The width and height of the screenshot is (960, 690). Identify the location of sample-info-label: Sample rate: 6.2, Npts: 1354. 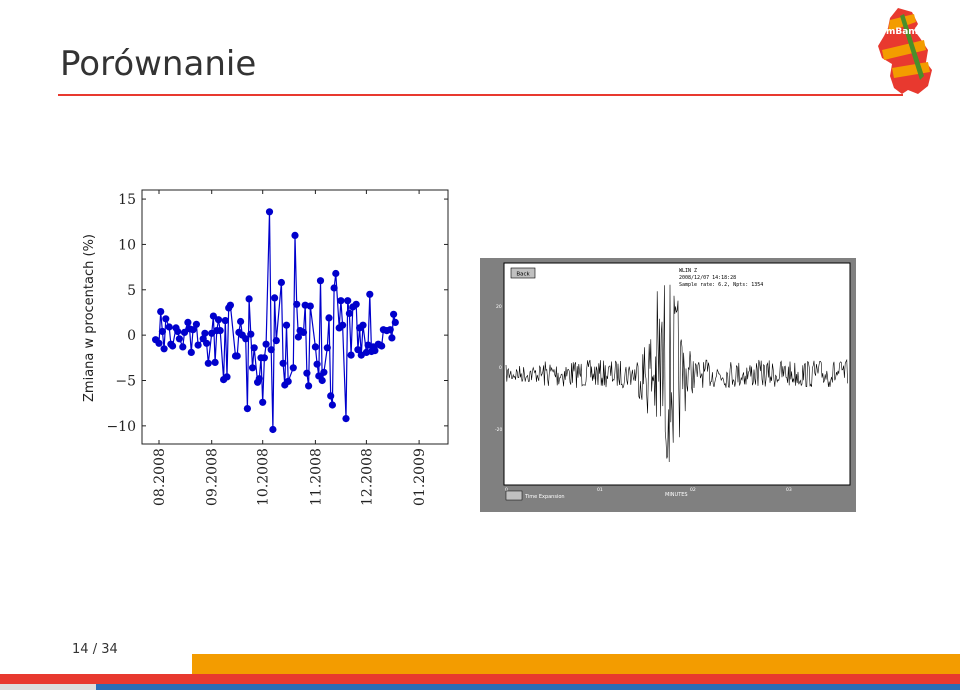
(721, 285).